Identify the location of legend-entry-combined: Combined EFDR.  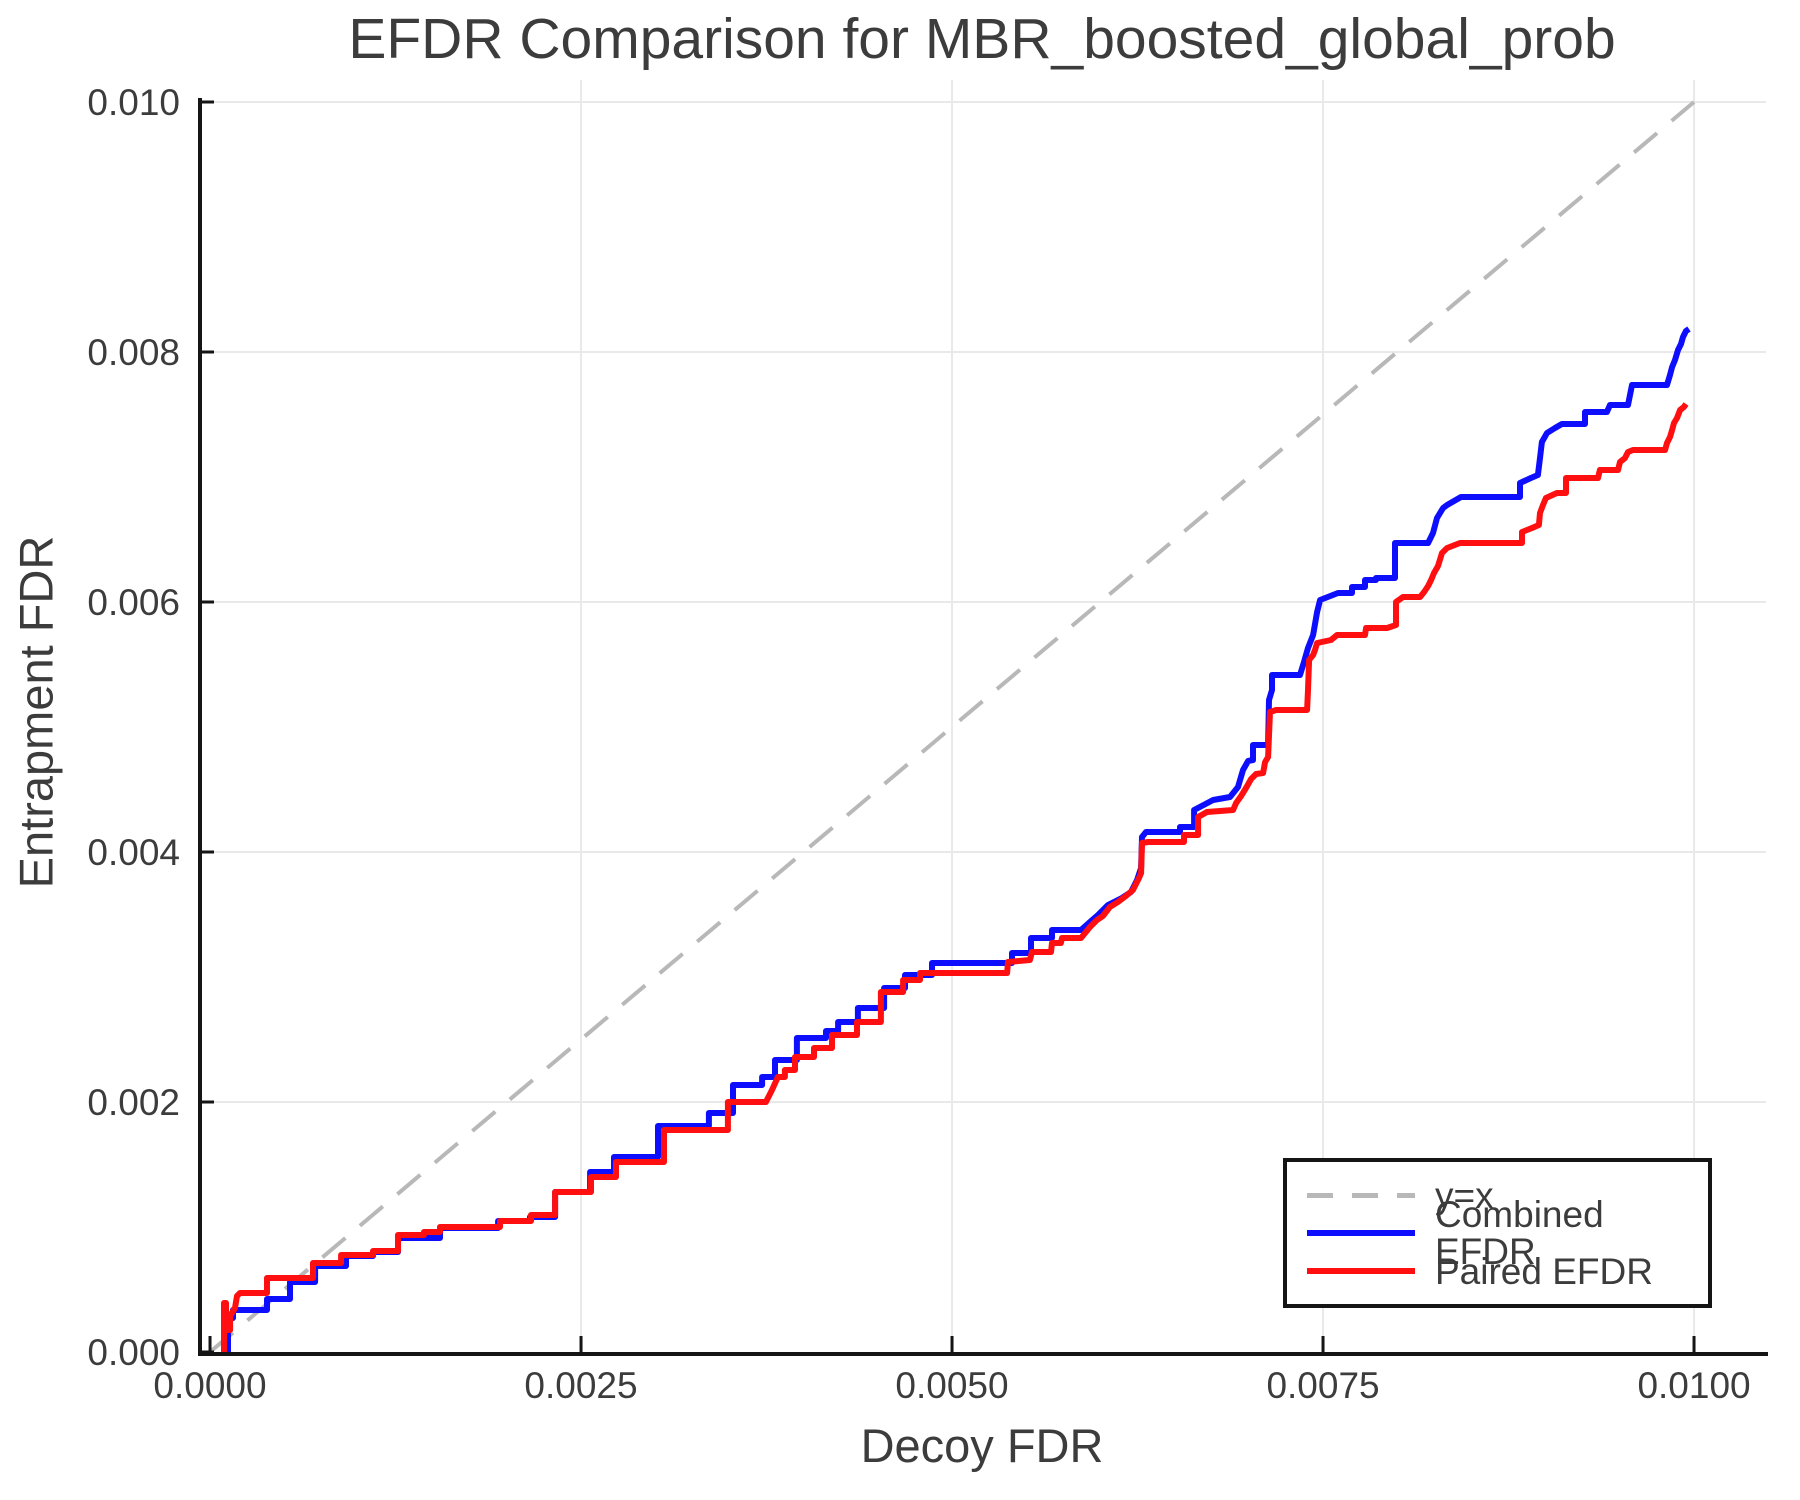
(1507, 1233).